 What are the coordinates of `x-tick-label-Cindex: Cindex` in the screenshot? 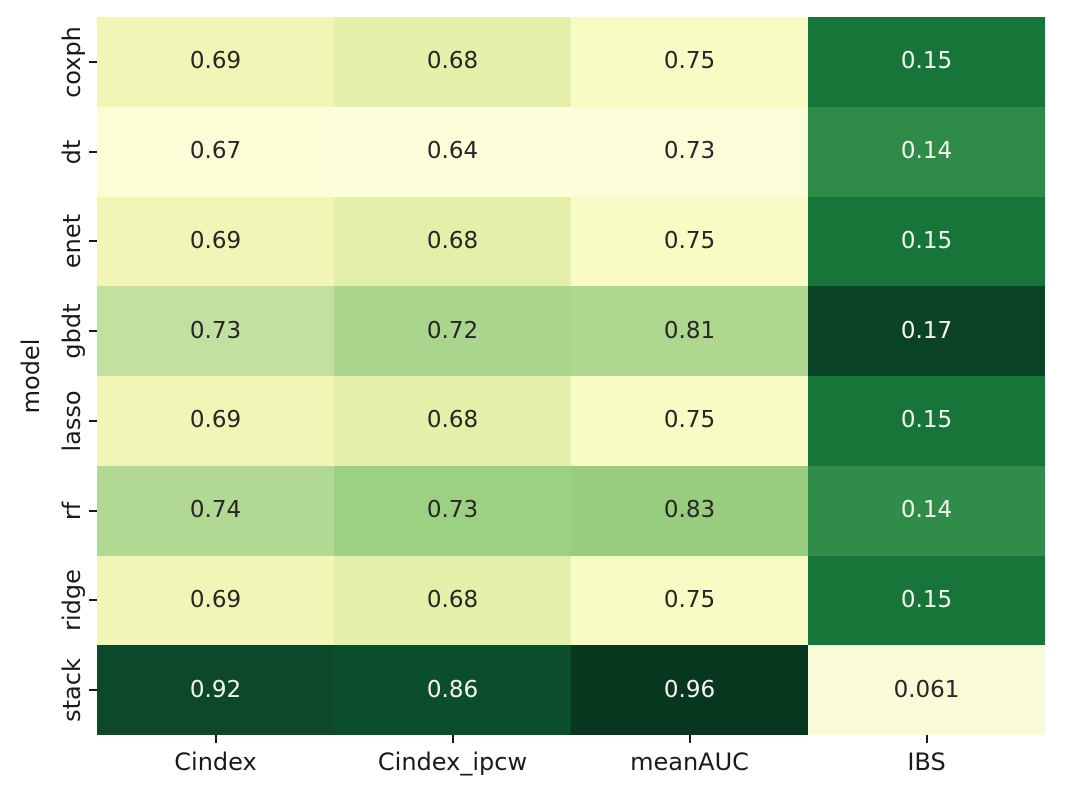 It's located at (215, 762).